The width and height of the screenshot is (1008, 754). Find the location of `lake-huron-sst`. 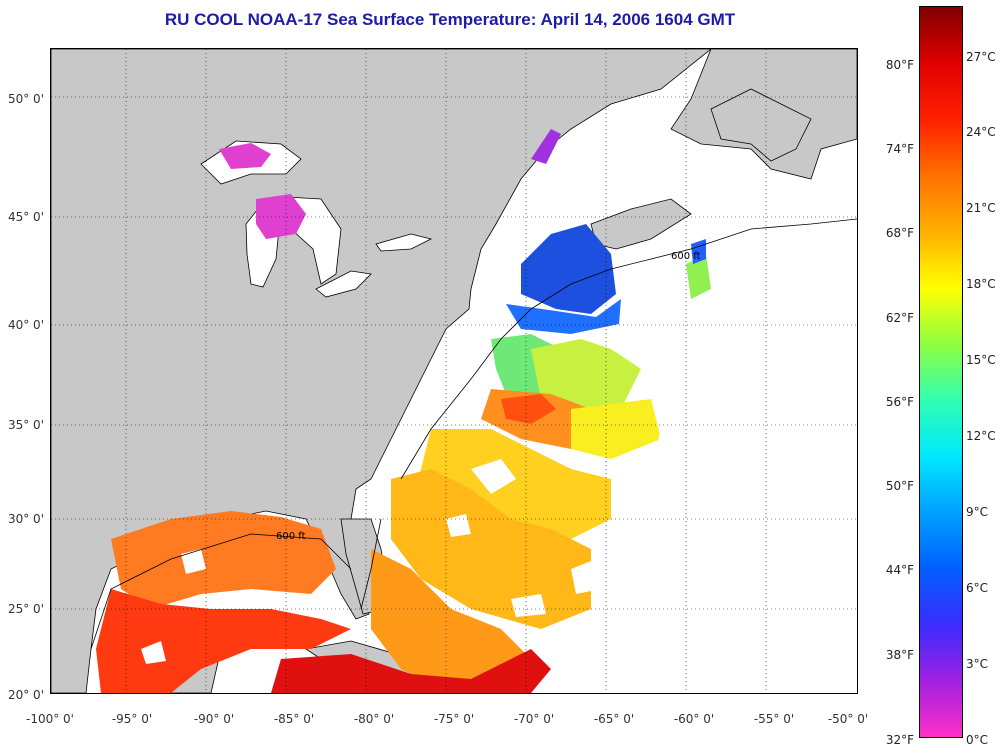

lake-huron-sst is located at coordinates (281, 216).